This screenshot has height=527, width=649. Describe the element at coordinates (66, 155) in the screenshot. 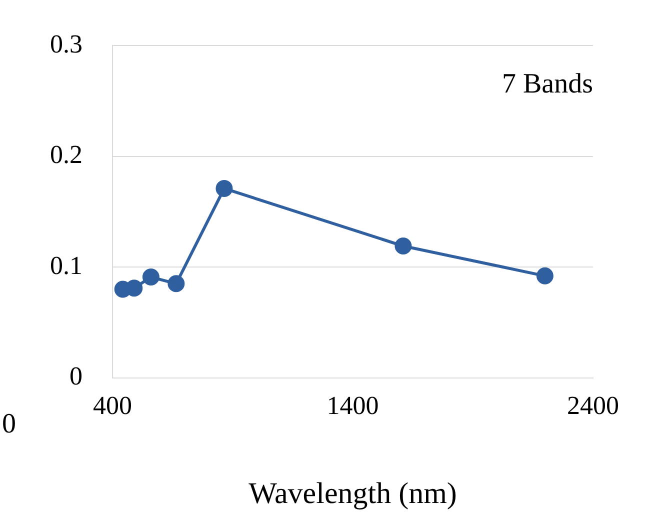

I see `y-tick-label: 0.2` at that location.